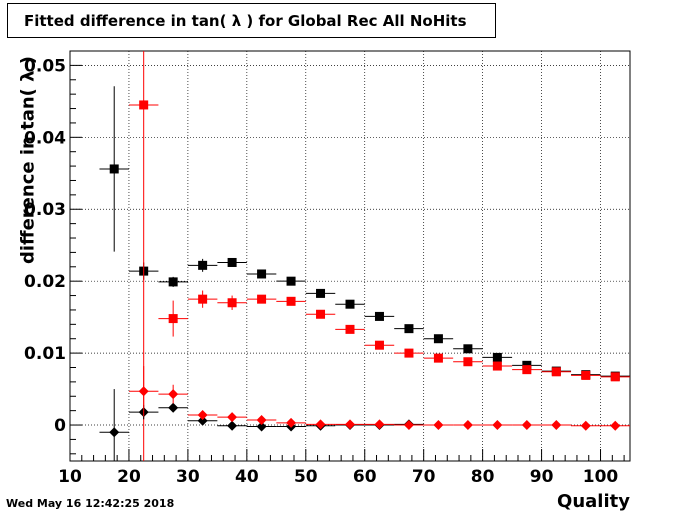 This screenshot has height=514, width=700. Describe the element at coordinates (28, 160) in the screenshot. I see `y-axis-label: difference in tan( λ )` at that location.